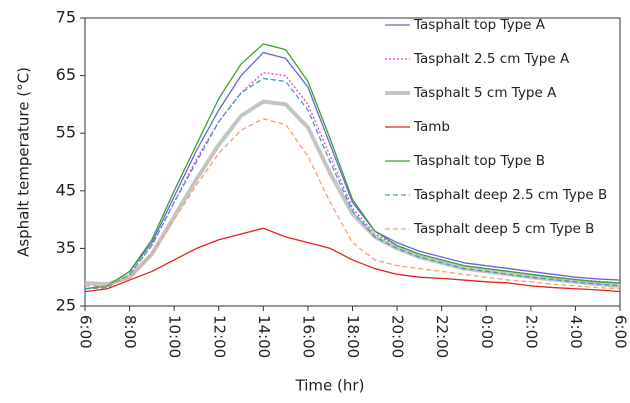 The height and width of the screenshot is (403, 630). I want to click on x-tick-label: 18:00, so click(353, 336).